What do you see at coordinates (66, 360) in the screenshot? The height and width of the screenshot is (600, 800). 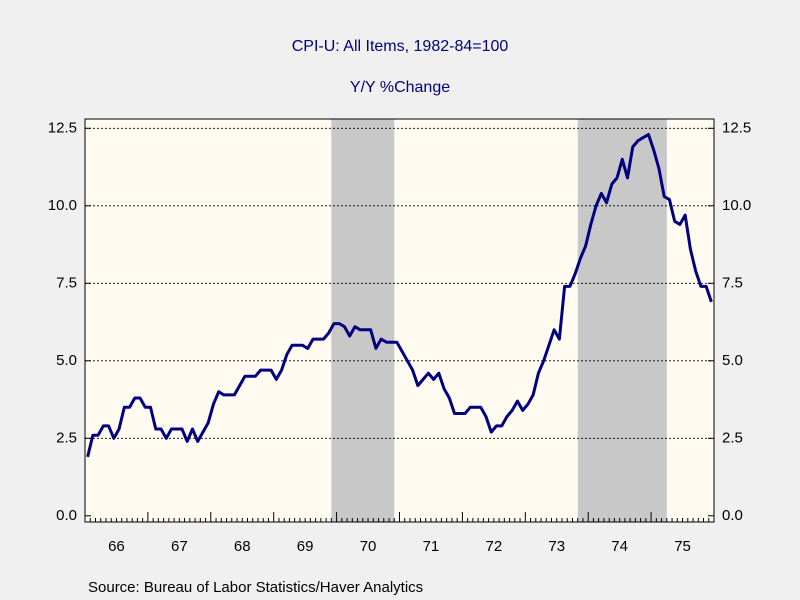 I see `y-tick-label: 5.0` at bounding box center [66, 360].